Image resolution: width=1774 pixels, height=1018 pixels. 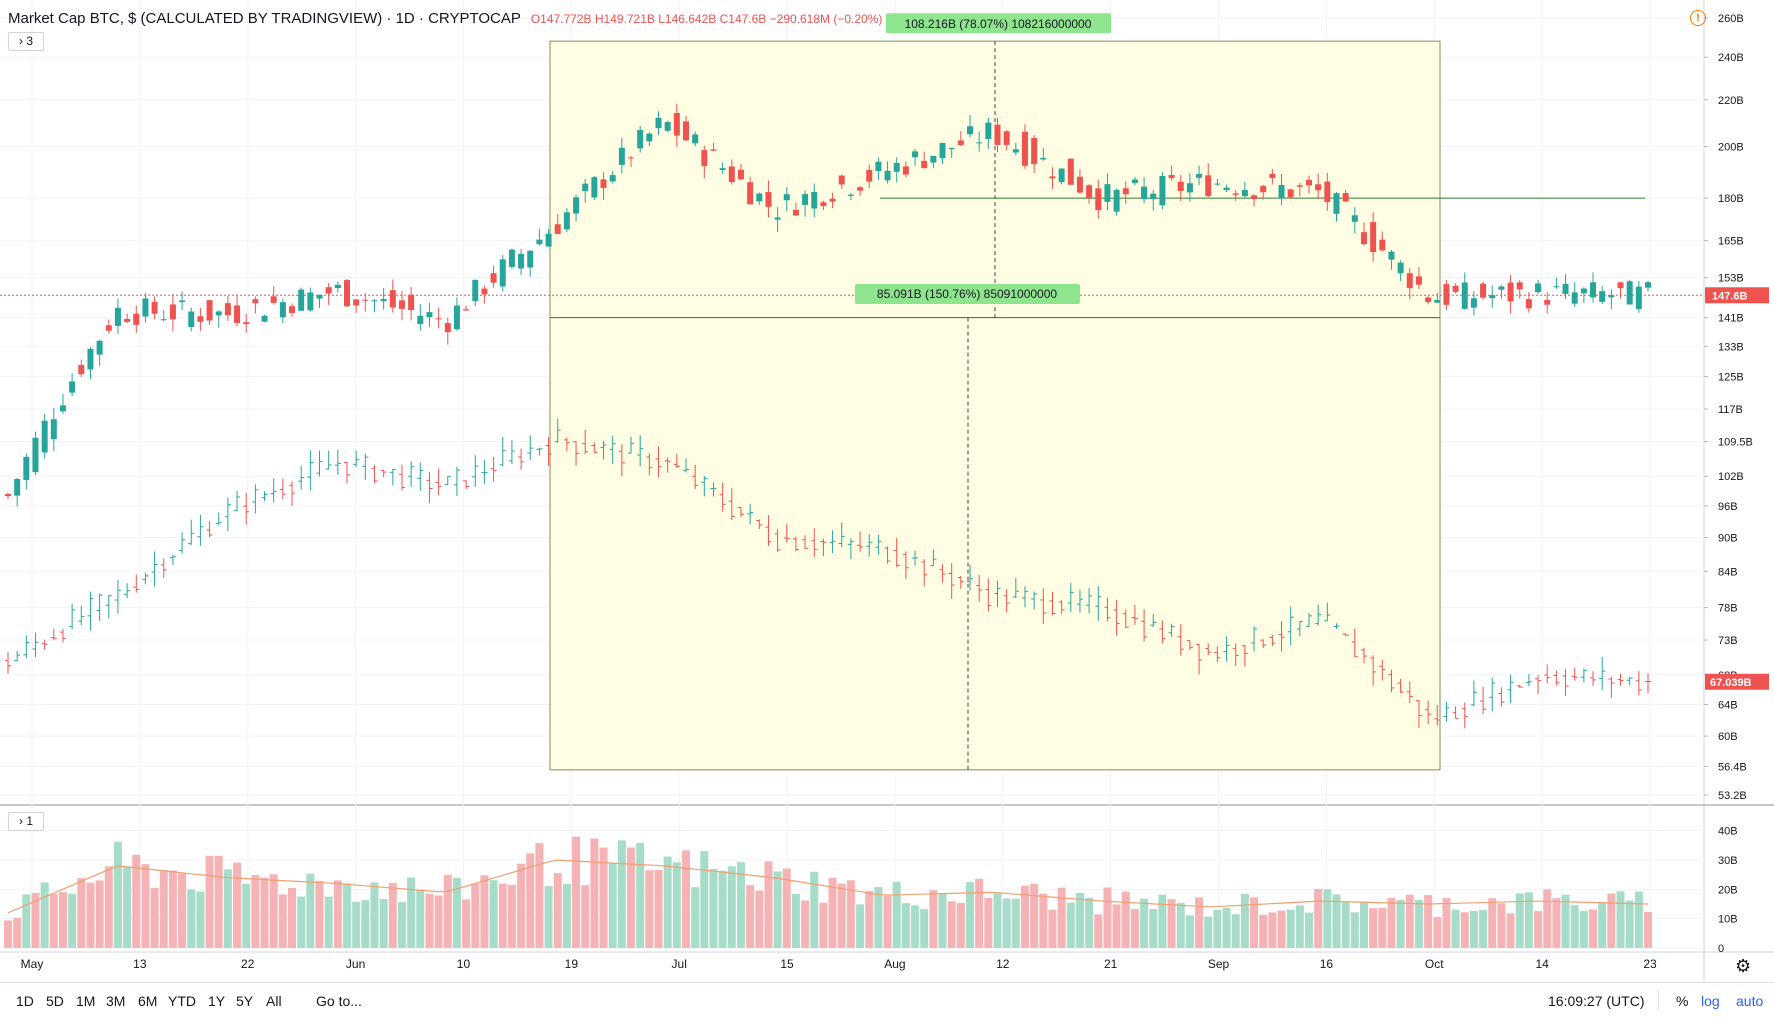 What do you see at coordinates (116, 1001) in the screenshot?
I see `range-3m-button: 3M` at bounding box center [116, 1001].